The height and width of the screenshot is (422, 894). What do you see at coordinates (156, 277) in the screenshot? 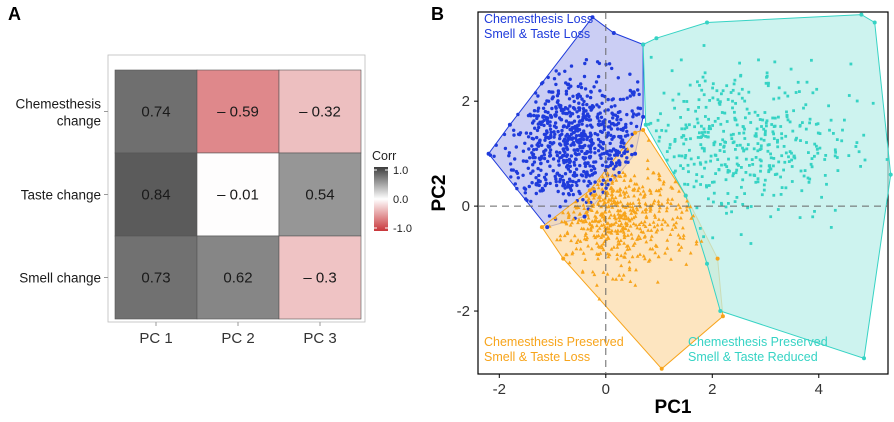
I see `heatmap-cell` at bounding box center [156, 277].